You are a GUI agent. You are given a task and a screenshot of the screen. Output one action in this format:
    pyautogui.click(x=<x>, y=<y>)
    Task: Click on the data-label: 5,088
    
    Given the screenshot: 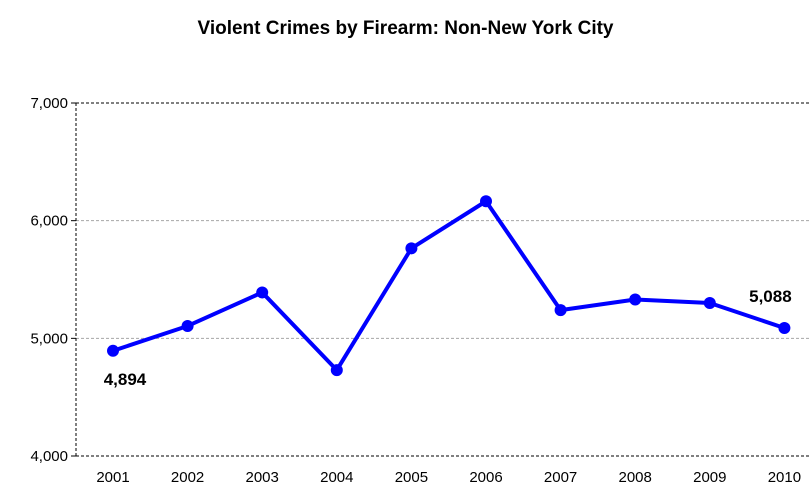 What is the action you would take?
    pyautogui.click(x=770, y=296)
    